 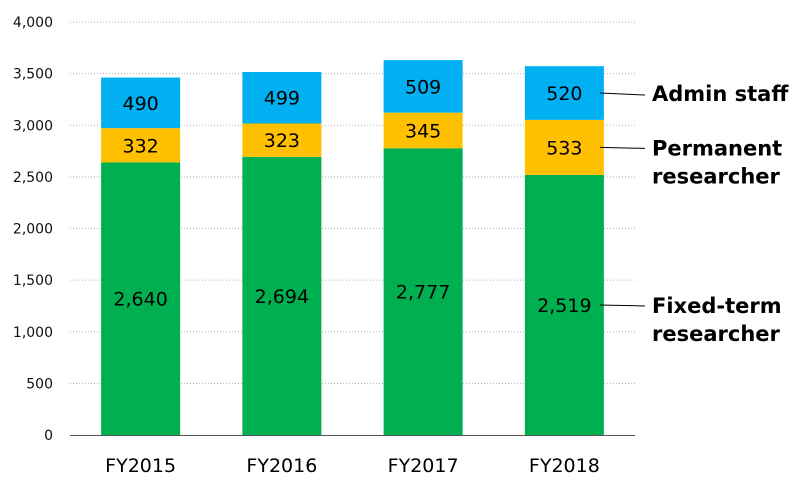 I want to click on data-label: 2,640, so click(x=140, y=300).